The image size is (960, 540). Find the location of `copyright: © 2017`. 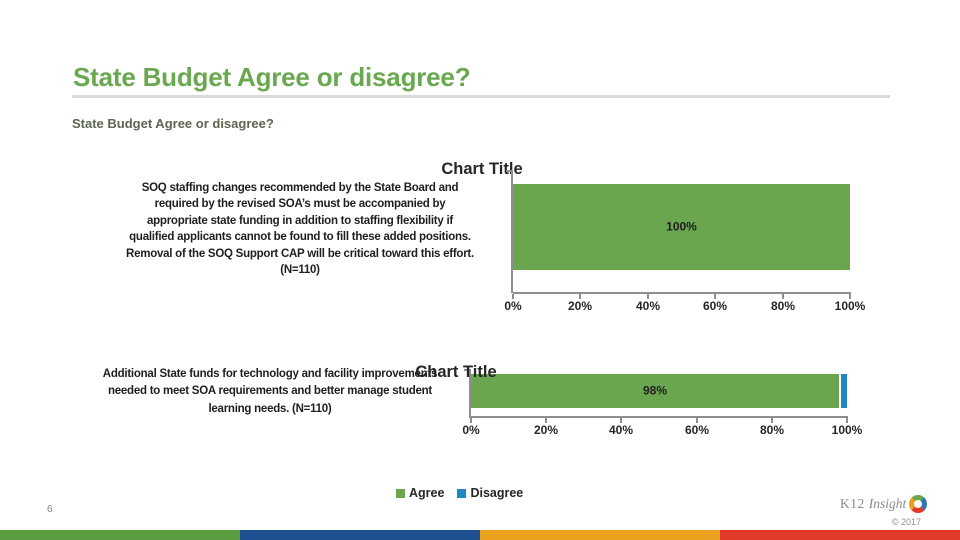

copyright: © 2017 is located at coordinates (906, 522).